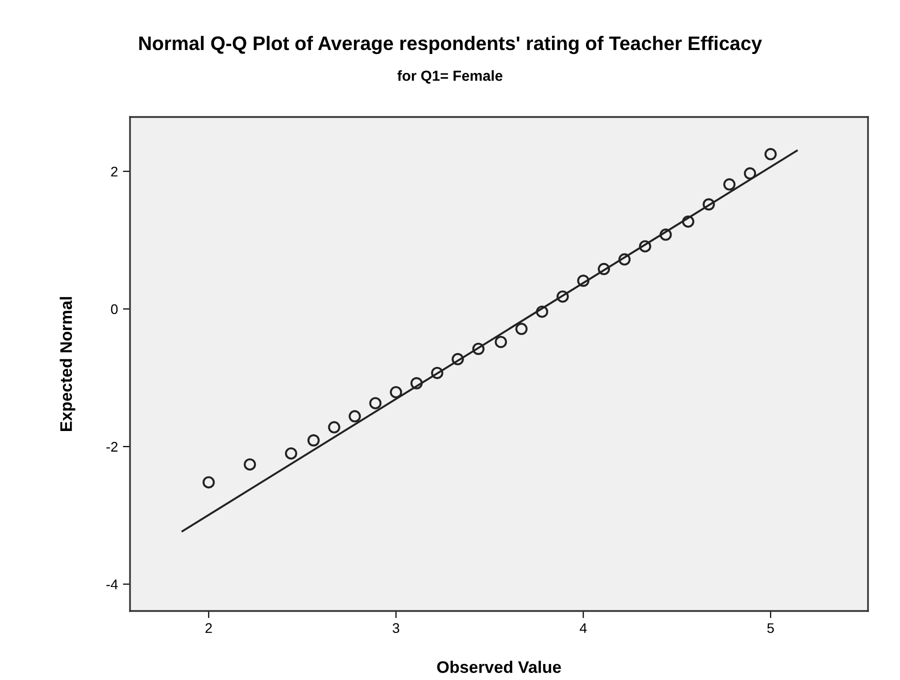  Describe the element at coordinates (112, 585) in the screenshot. I see `y-tick-label: -4` at that location.